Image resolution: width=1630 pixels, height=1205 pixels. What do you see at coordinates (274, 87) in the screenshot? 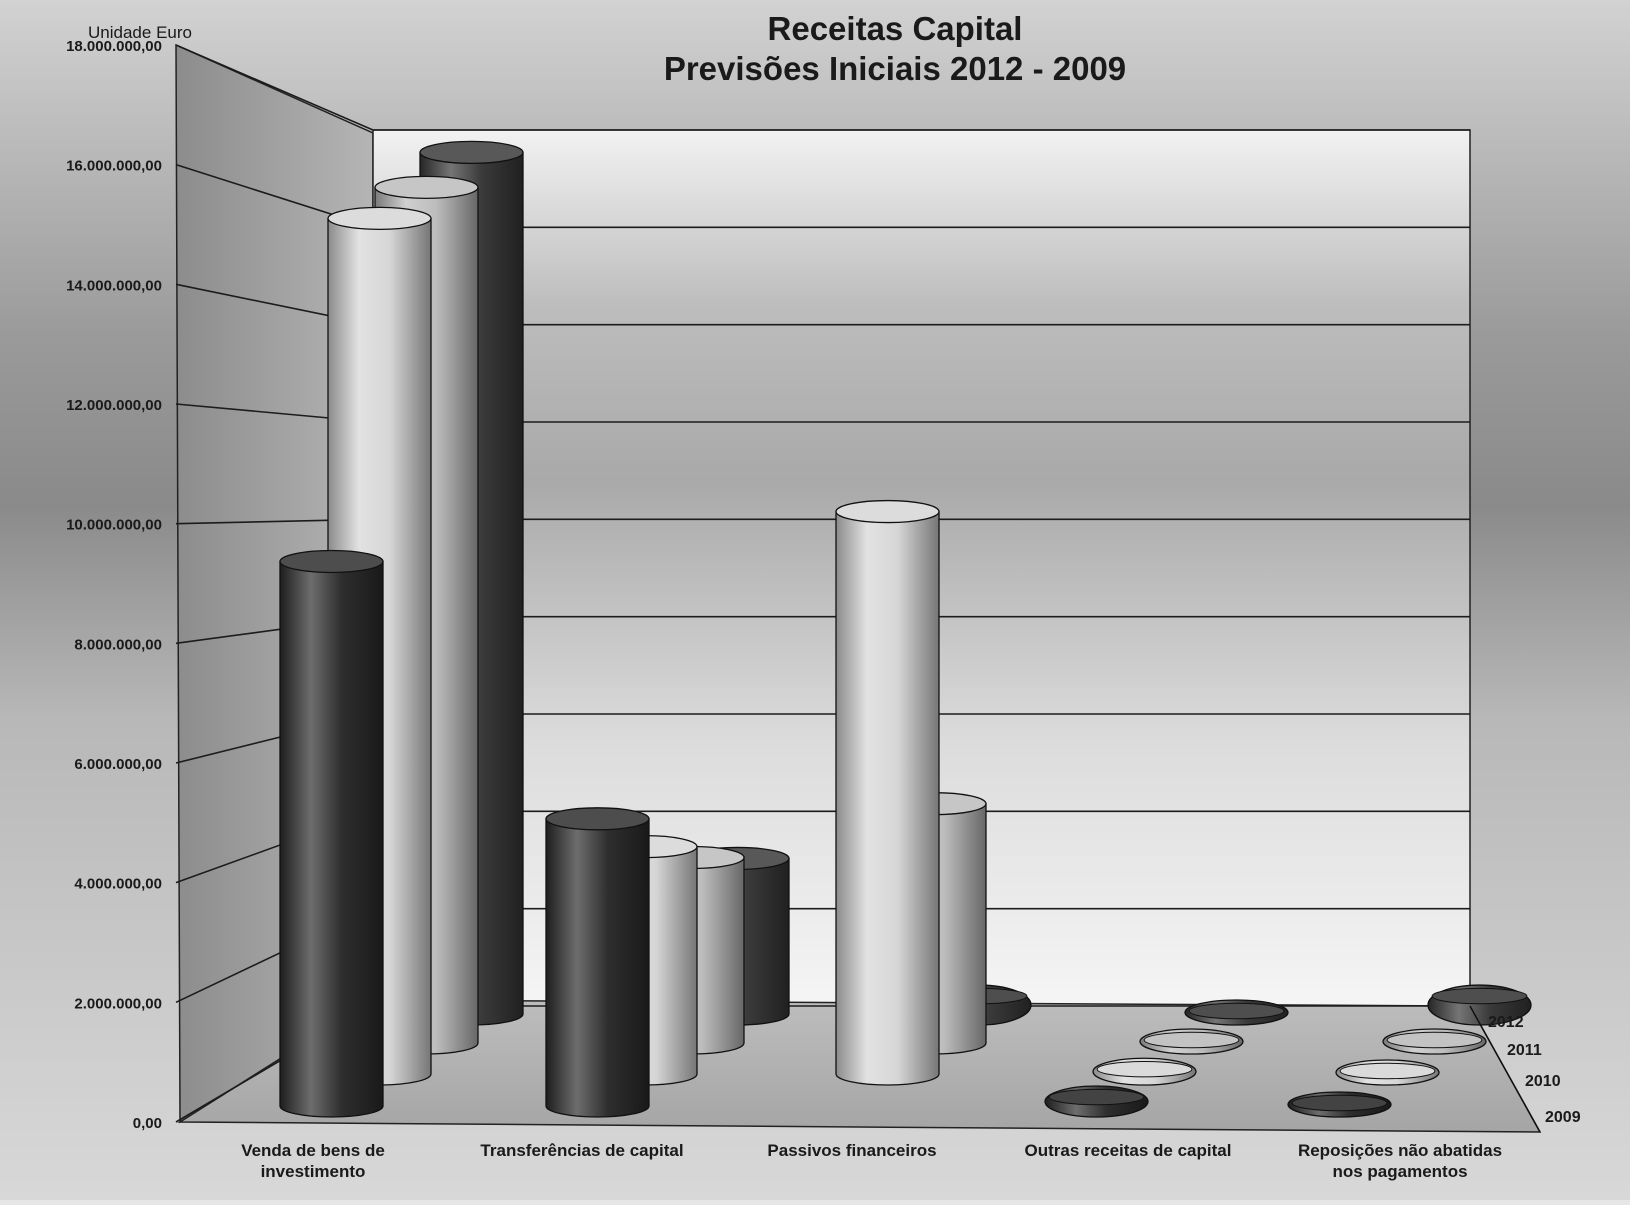
I see `side-grid-line` at bounding box center [274, 87].